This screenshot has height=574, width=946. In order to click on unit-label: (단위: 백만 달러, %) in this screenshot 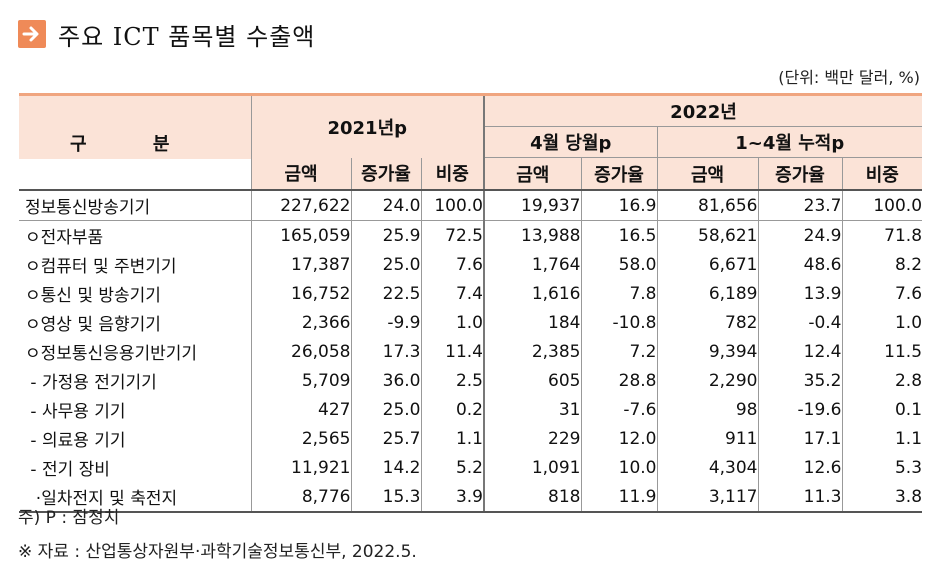, I will do `click(849, 77)`.